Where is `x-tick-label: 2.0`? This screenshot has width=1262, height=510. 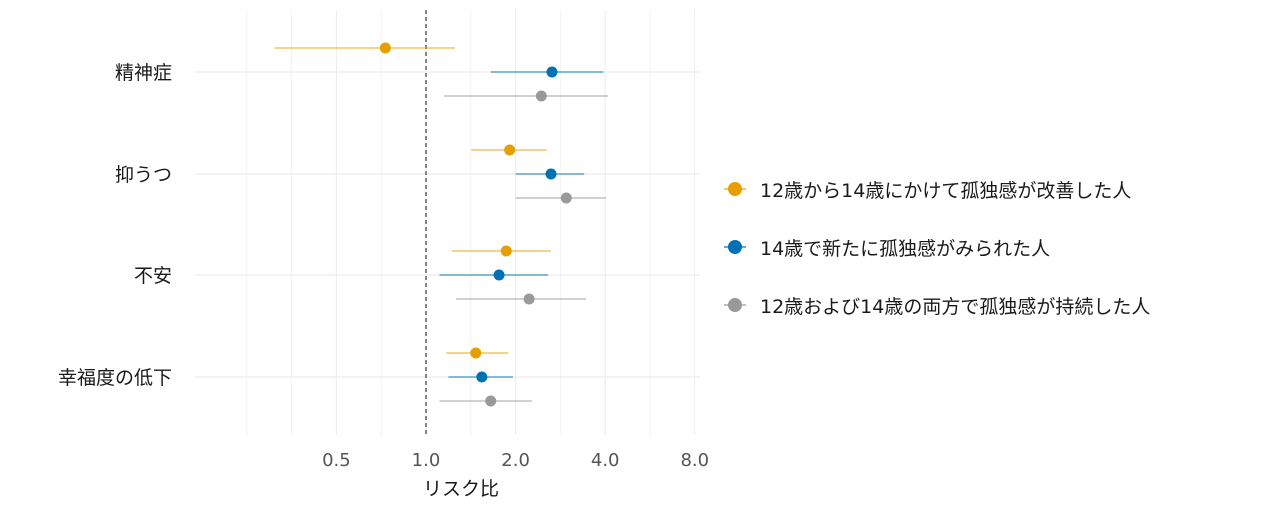 x-tick-label: 2.0 is located at coordinates (515, 460).